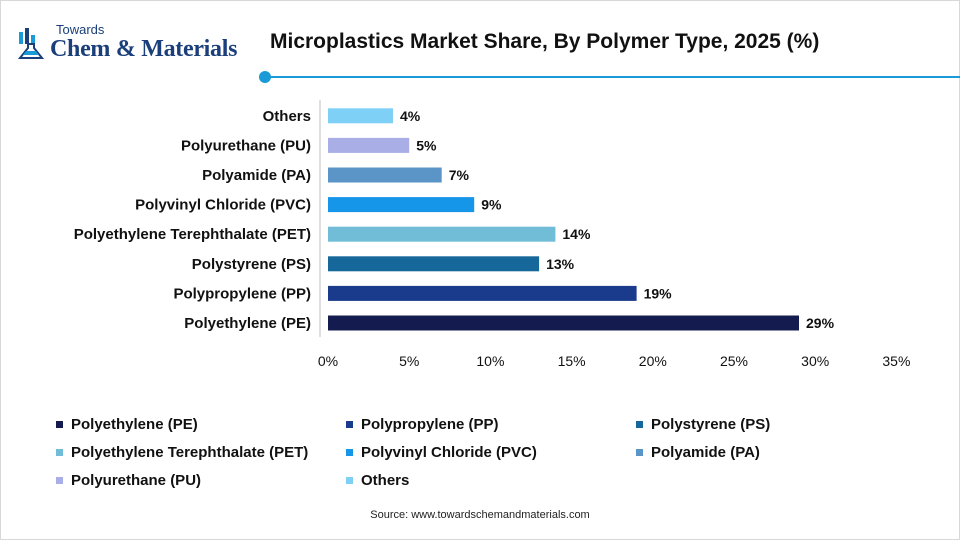 The height and width of the screenshot is (540, 960). What do you see at coordinates (385, 175) in the screenshot?
I see `bar-polyamide-pa` at bounding box center [385, 175].